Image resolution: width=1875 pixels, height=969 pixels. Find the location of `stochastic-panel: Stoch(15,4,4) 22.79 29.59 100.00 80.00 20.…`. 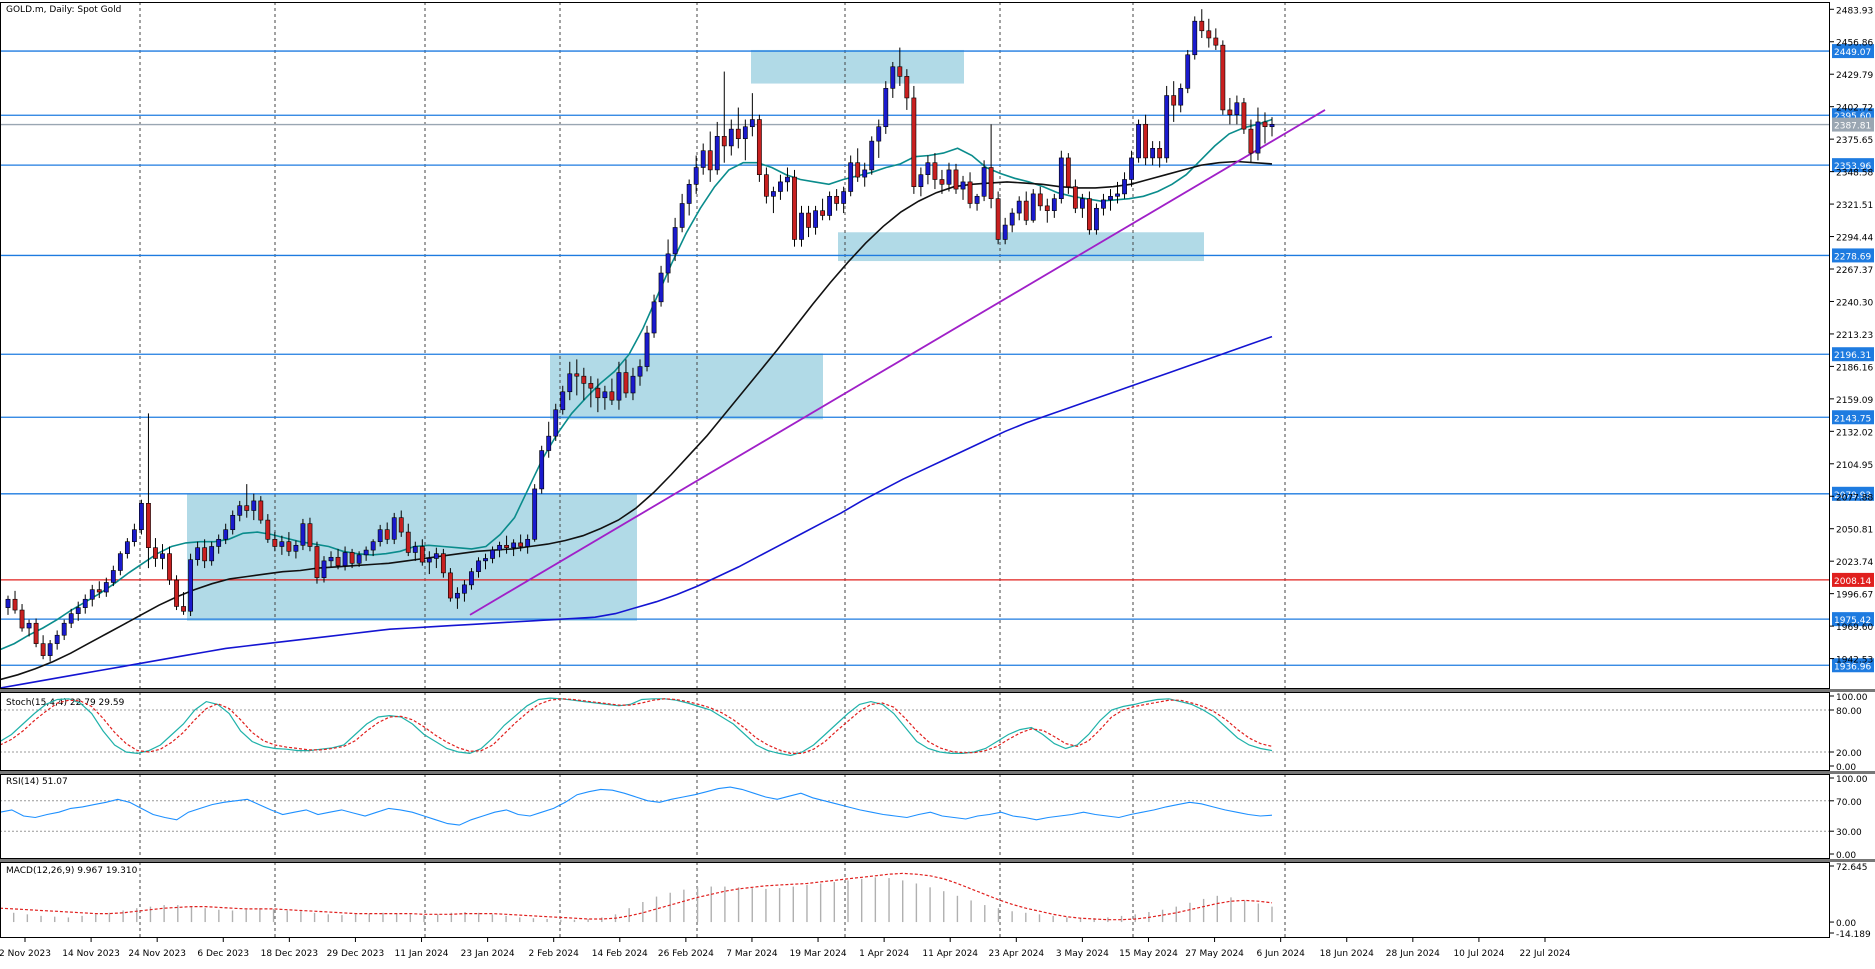

stochastic-panel: Stoch(15,4,4) 22.79 29.59 100.00 80.00 20.… is located at coordinates (934, 733).